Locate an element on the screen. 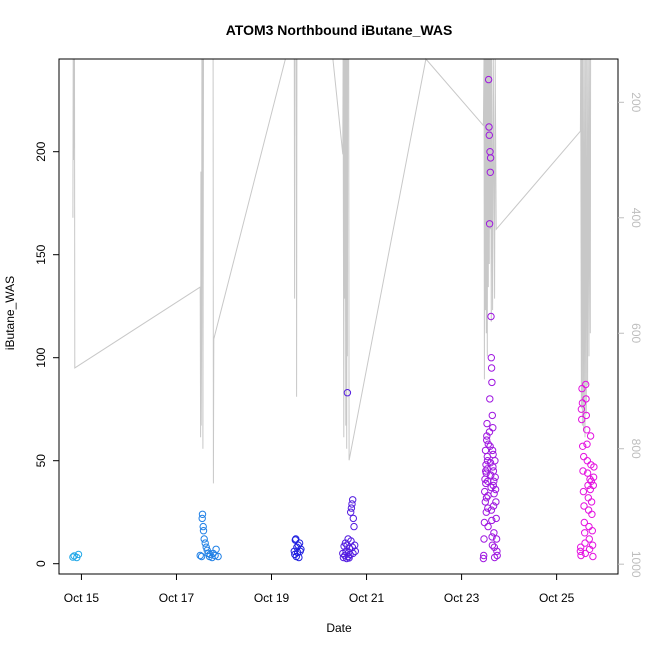 The image size is (650, 655). x-tick-label: Oct 21 is located at coordinates (367, 598).